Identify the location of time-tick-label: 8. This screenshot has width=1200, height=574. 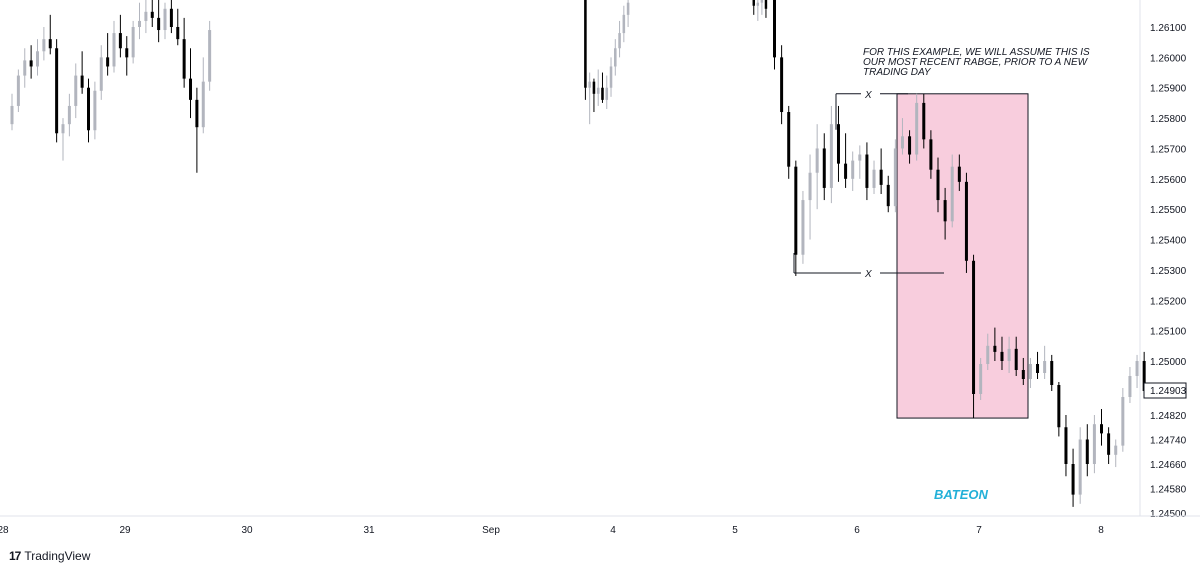
(1101, 530).